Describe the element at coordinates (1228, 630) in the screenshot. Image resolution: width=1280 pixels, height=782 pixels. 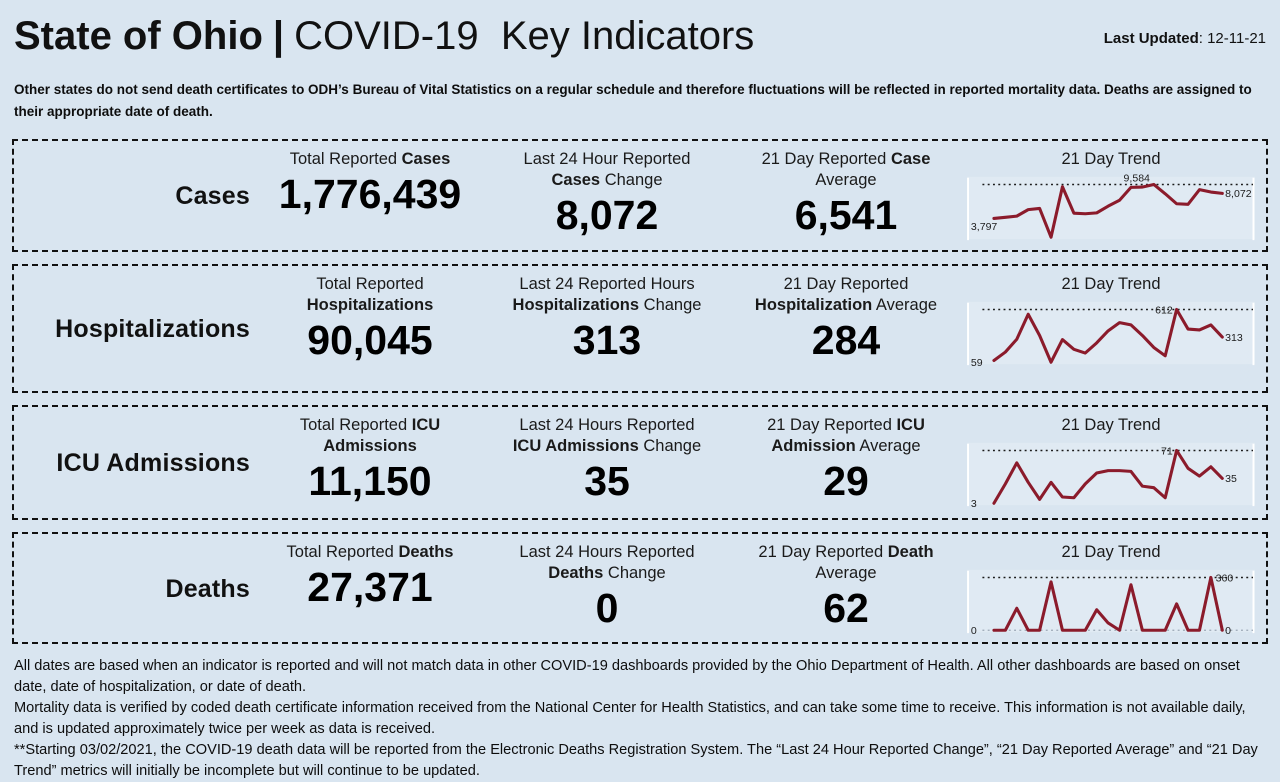
I see `trend-end-value: 0` at that location.